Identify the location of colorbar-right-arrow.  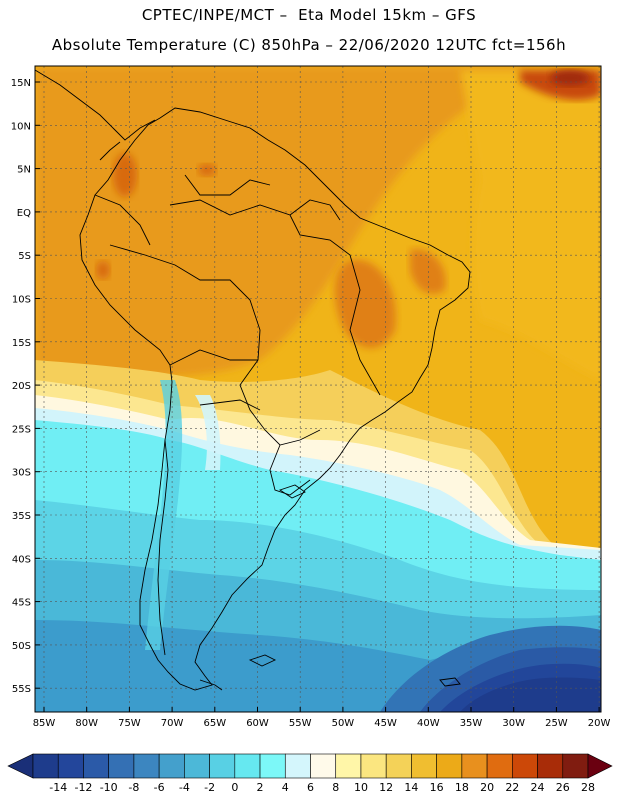
(600, 766).